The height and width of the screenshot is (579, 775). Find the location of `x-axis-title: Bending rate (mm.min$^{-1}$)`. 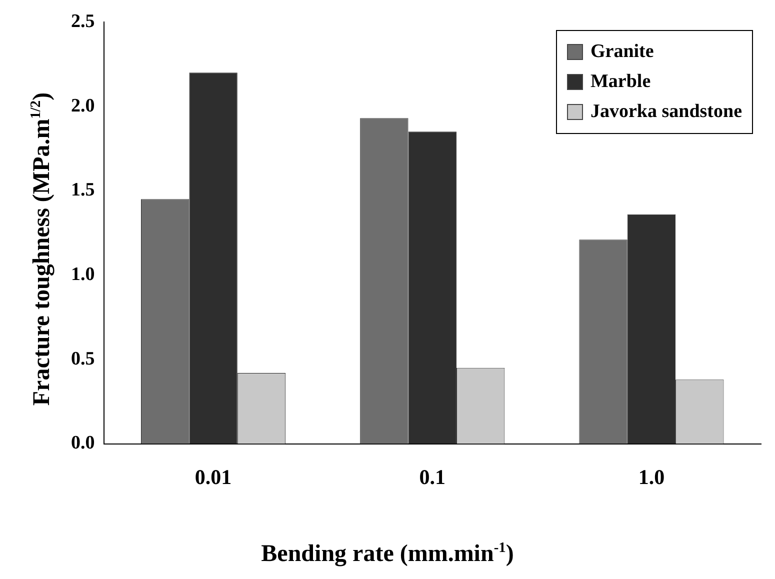

x-axis-title: Bending rate (mm.min$^{-1}$) is located at coordinates (387, 554).